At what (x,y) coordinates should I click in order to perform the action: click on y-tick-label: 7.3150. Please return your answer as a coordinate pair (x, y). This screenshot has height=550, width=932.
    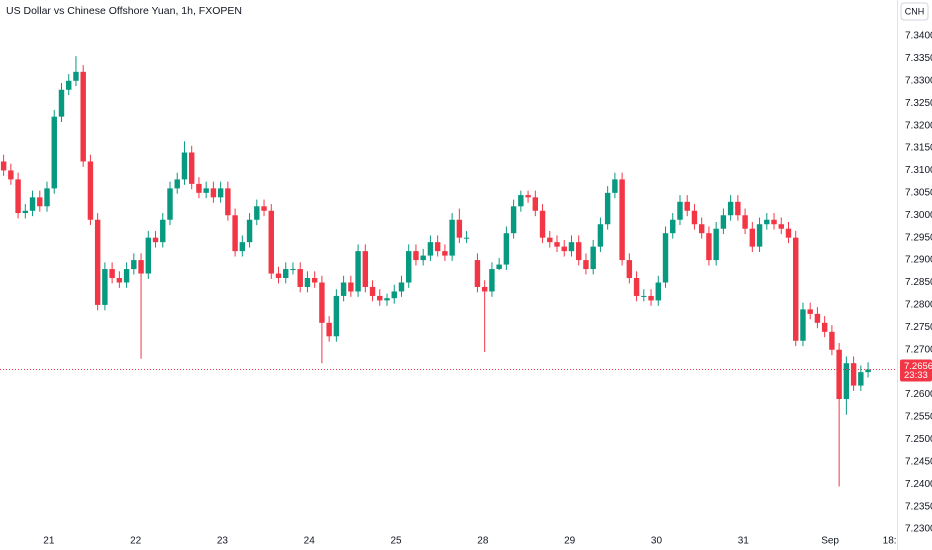
    Looking at the image, I should click on (918, 148).